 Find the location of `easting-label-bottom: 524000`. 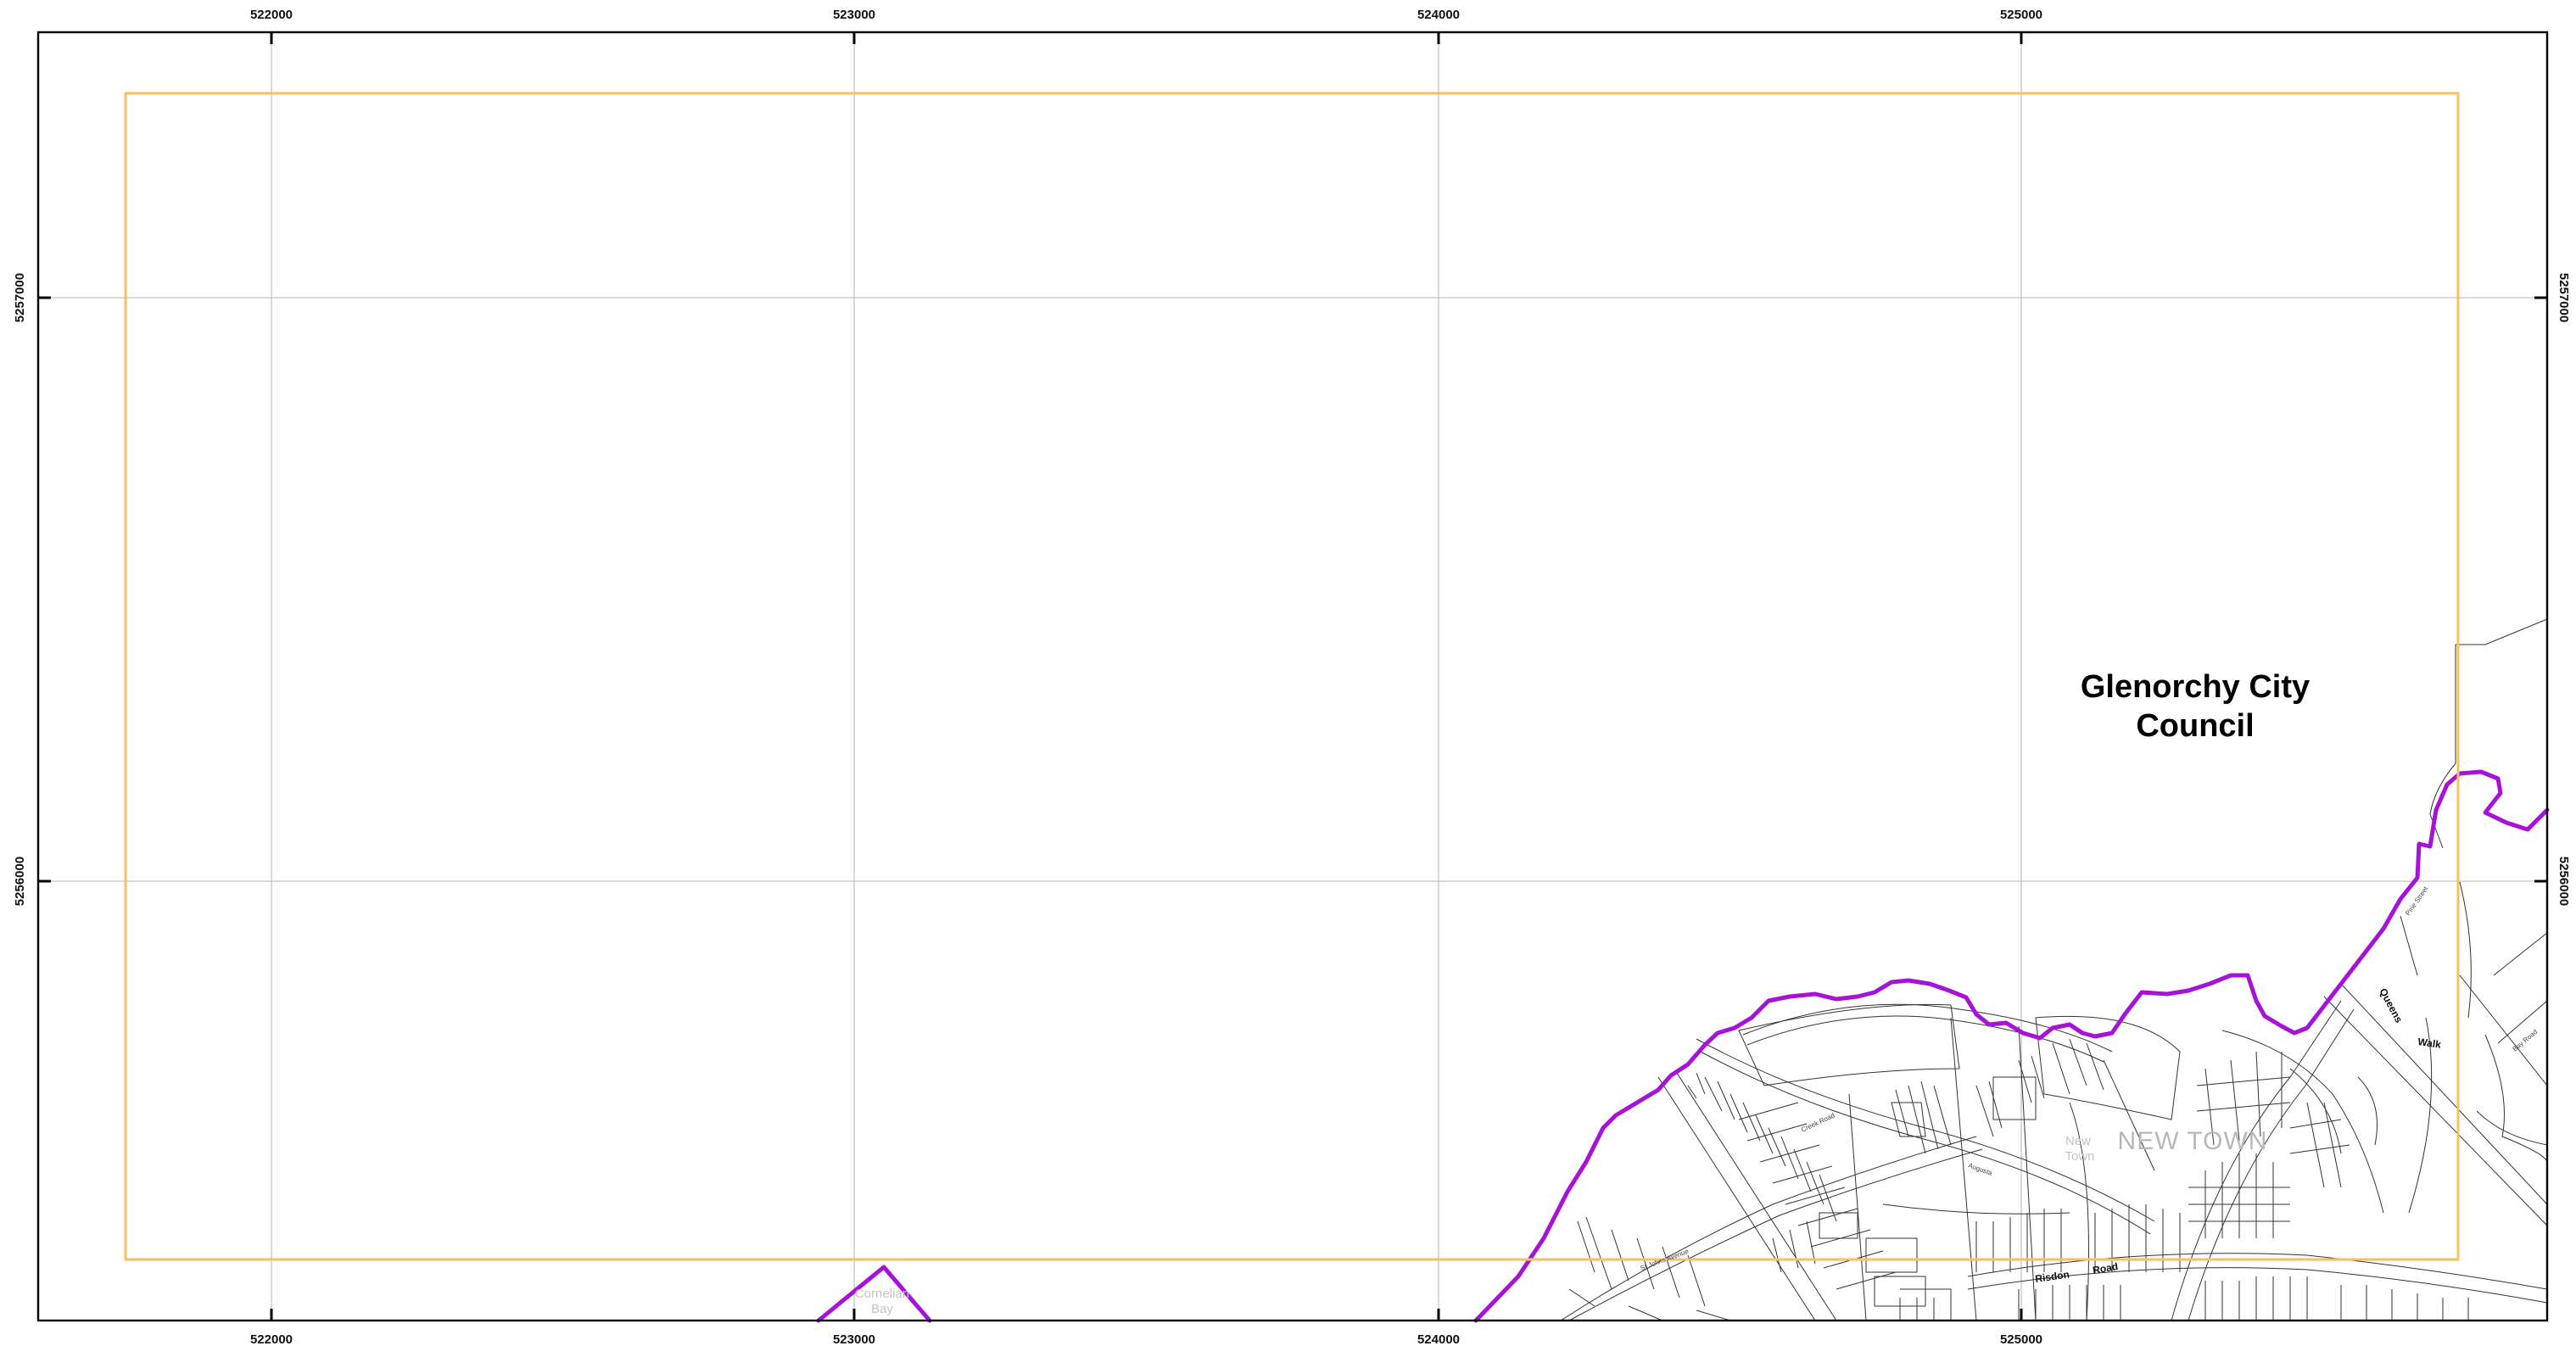

easting-label-bottom: 524000 is located at coordinates (1438, 1339).